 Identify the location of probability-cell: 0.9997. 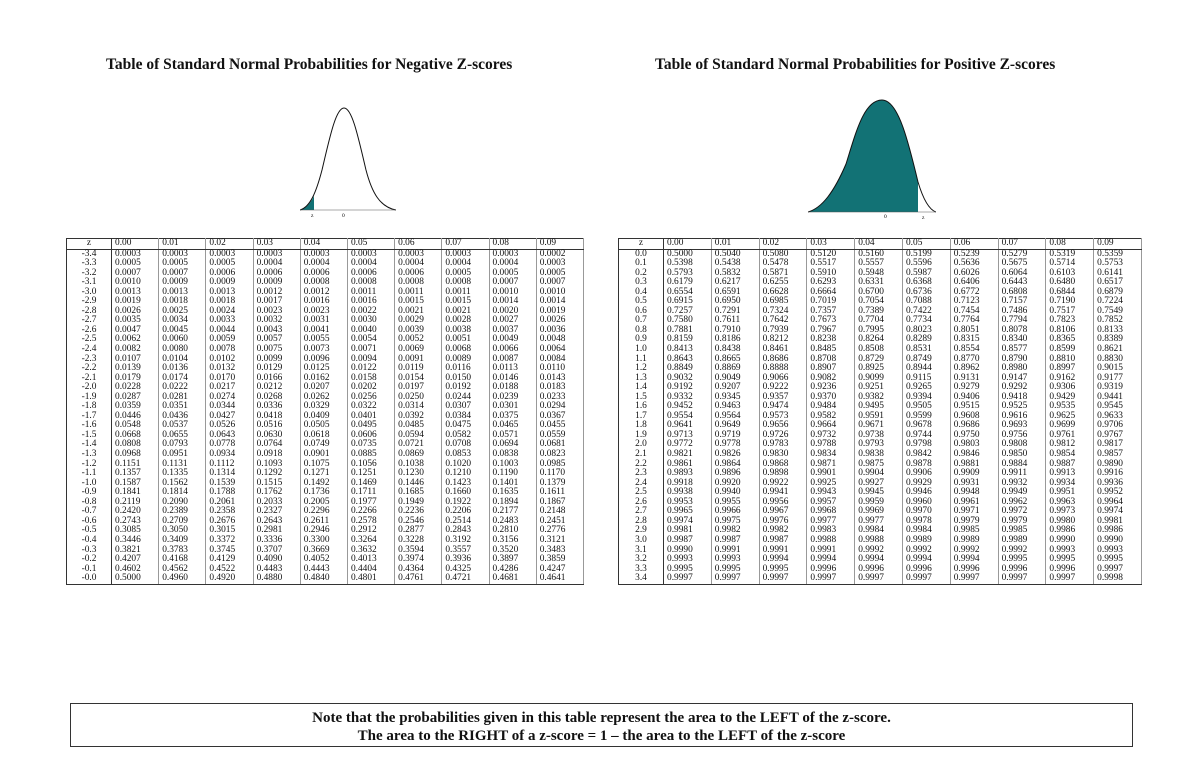
(735, 579).